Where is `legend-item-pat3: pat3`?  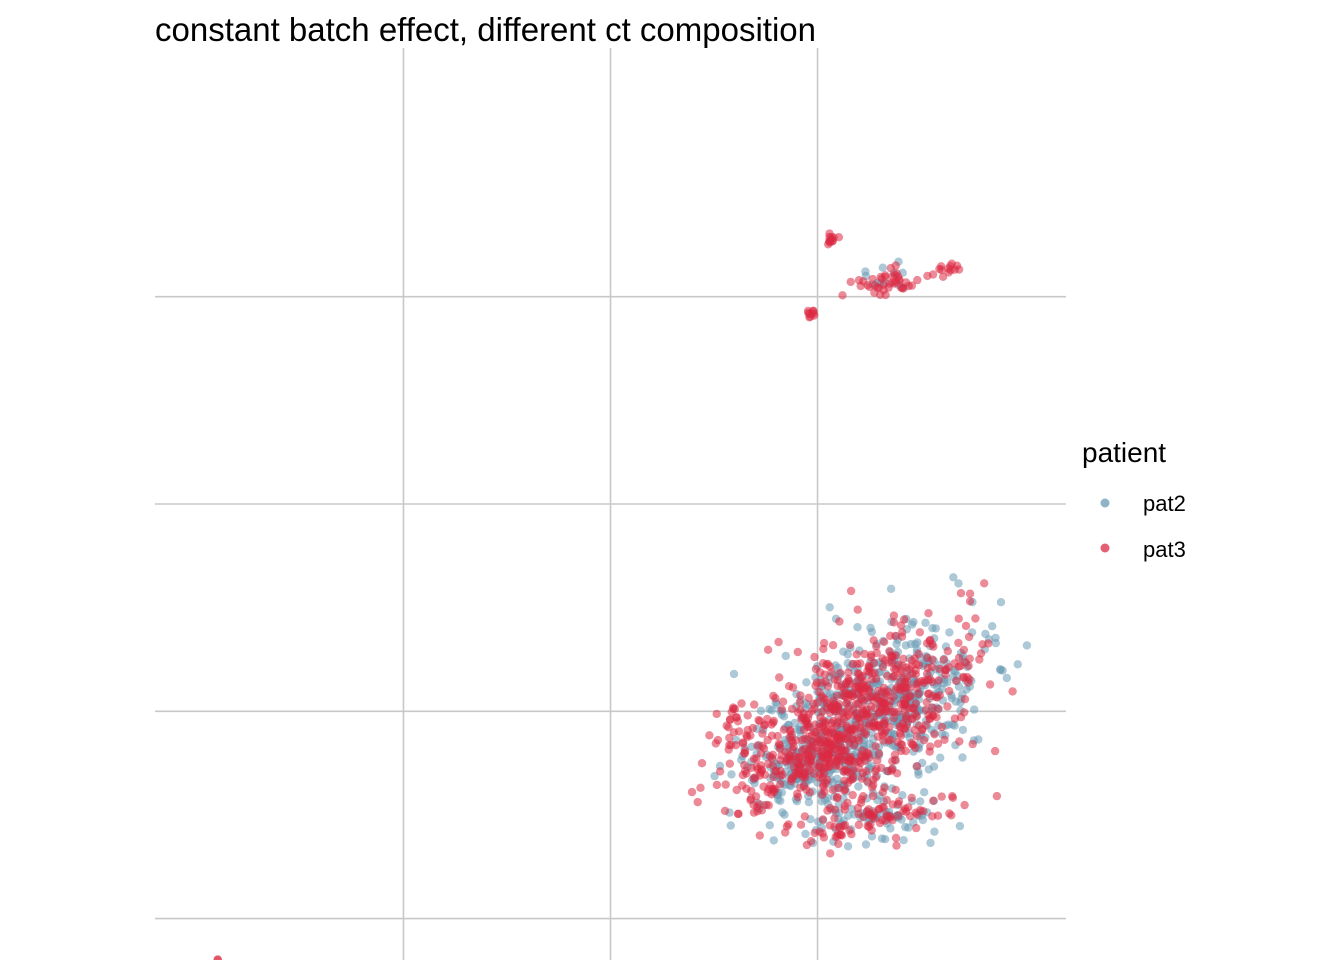
legend-item-pat3: pat3 is located at coordinates (1143, 549).